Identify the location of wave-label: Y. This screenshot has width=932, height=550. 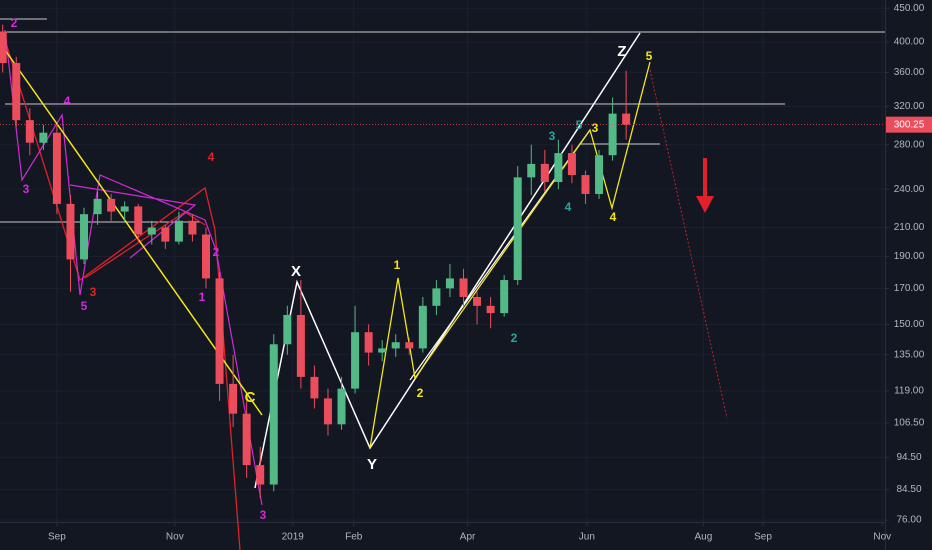
(372, 464).